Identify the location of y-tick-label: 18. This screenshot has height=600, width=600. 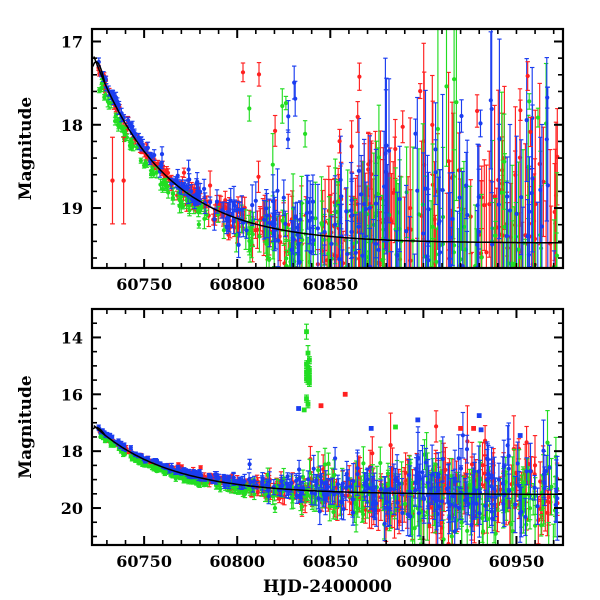
(72, 125).